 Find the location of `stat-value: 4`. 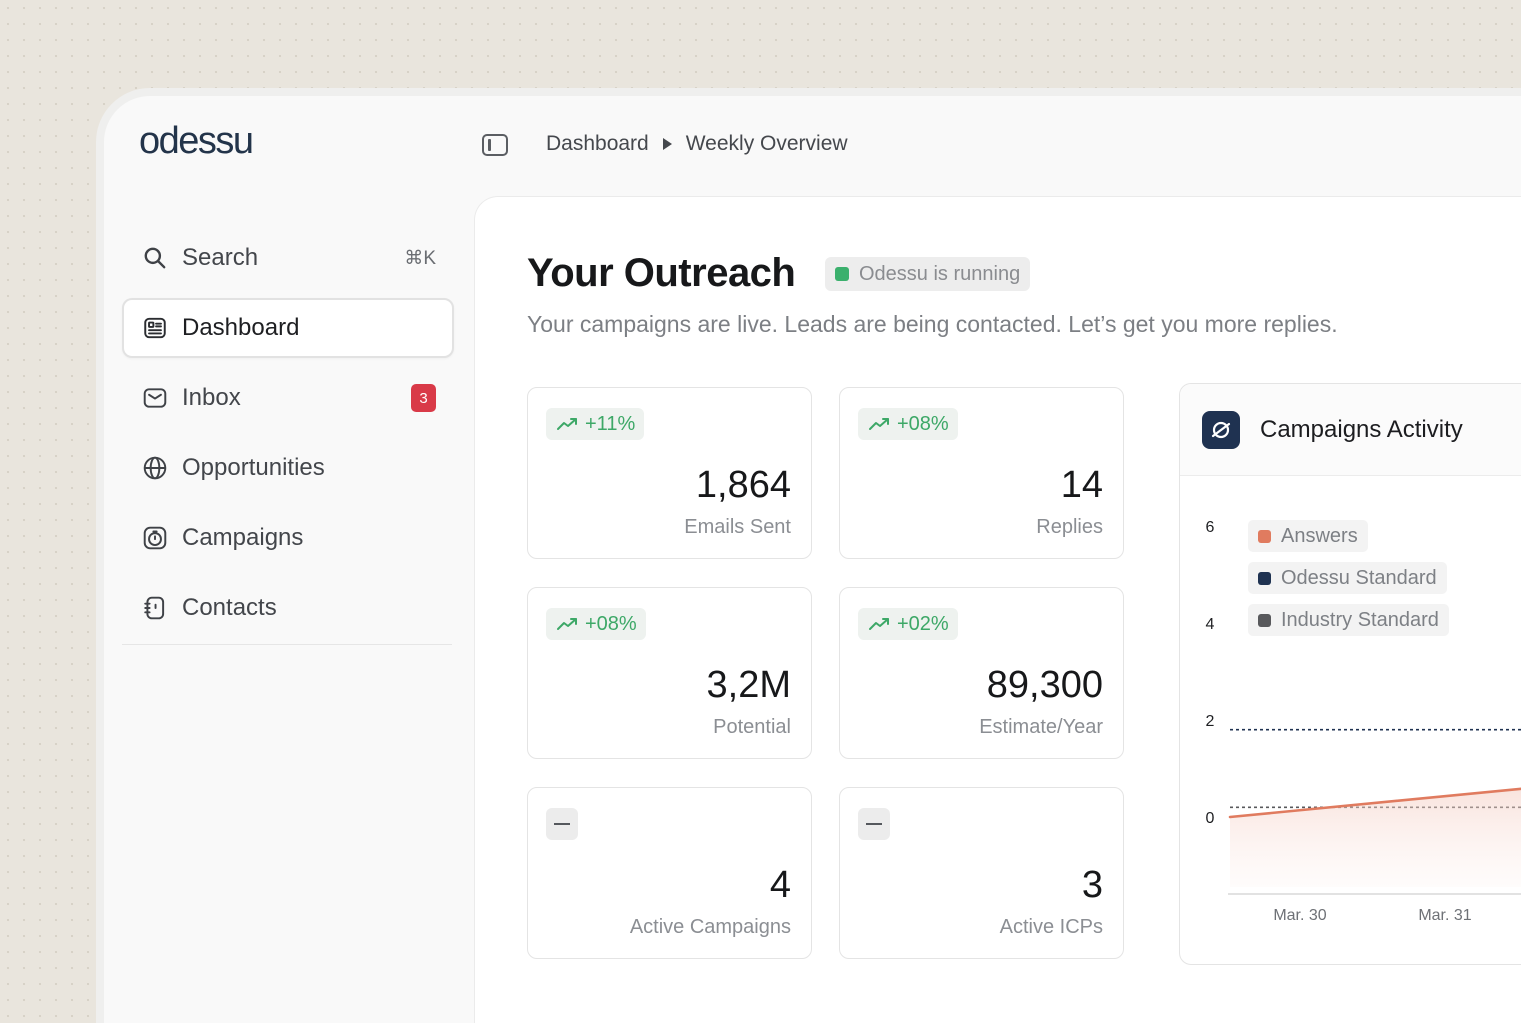

stat-value: 4 is located at coordinates (780, 885).